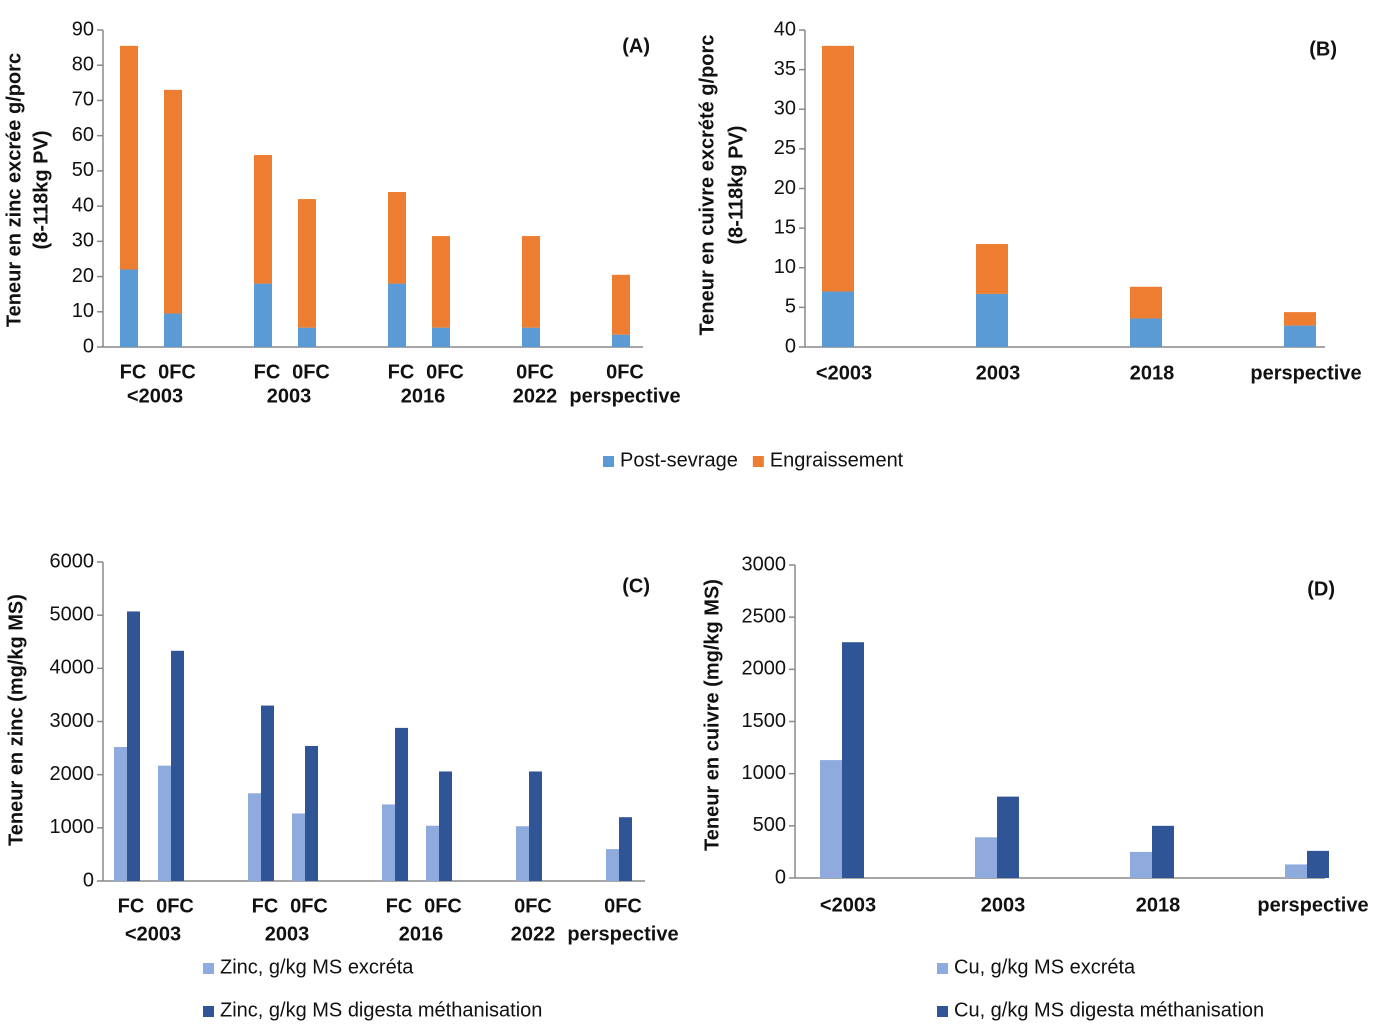 This screenshot has width=1385, height=1027. What do you see at coordinates (1323, 49) in the screenshot?
I see `panel-label: (B)` at bounding box center [1323, 49].